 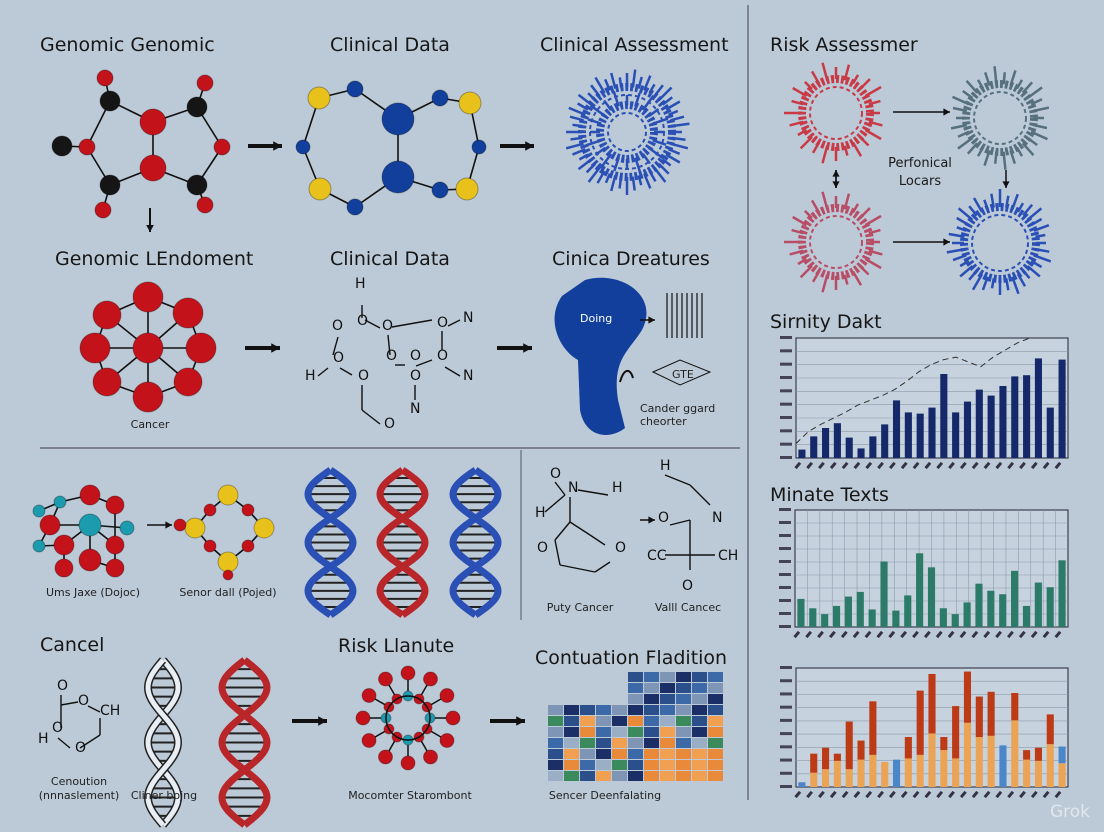 What do you see at coordinates (310, 376) in the screenshot?
I see `chem-symbol: H` at bounding box center [310, 376].